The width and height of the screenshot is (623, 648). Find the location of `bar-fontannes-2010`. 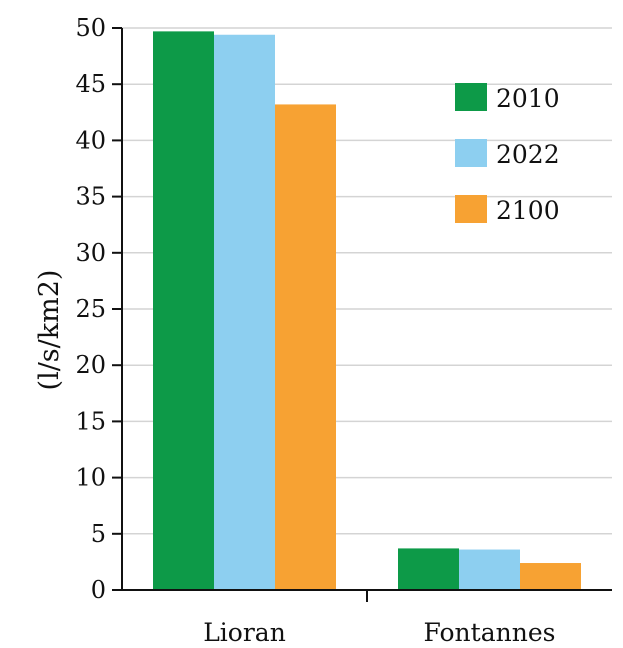

bar-fontannes-2010 is located at coordinates (428, 569).